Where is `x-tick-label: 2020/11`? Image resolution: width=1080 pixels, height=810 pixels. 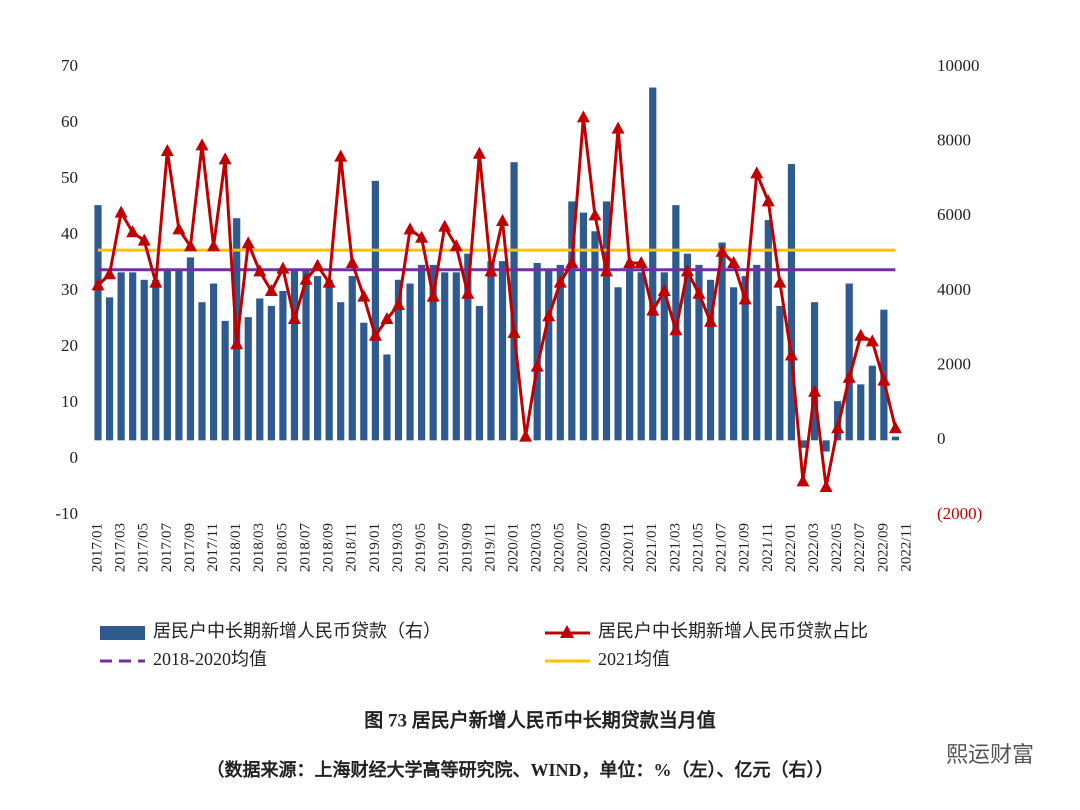
x-tick-label: 2020/11 is located at coordinates (629, 547).